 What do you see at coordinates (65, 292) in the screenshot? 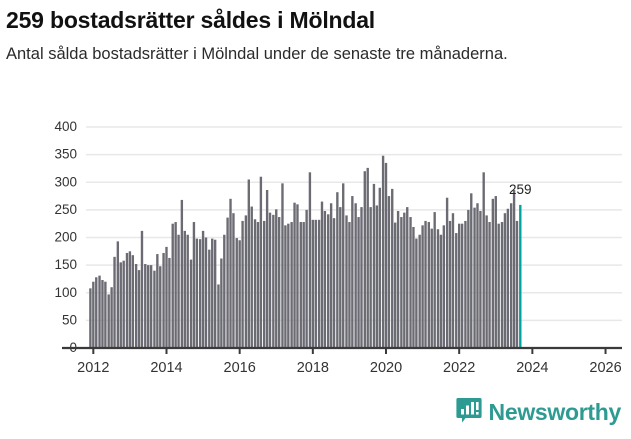
I see `y-axis-tick-label: 100` at bounding box center [65, 292].